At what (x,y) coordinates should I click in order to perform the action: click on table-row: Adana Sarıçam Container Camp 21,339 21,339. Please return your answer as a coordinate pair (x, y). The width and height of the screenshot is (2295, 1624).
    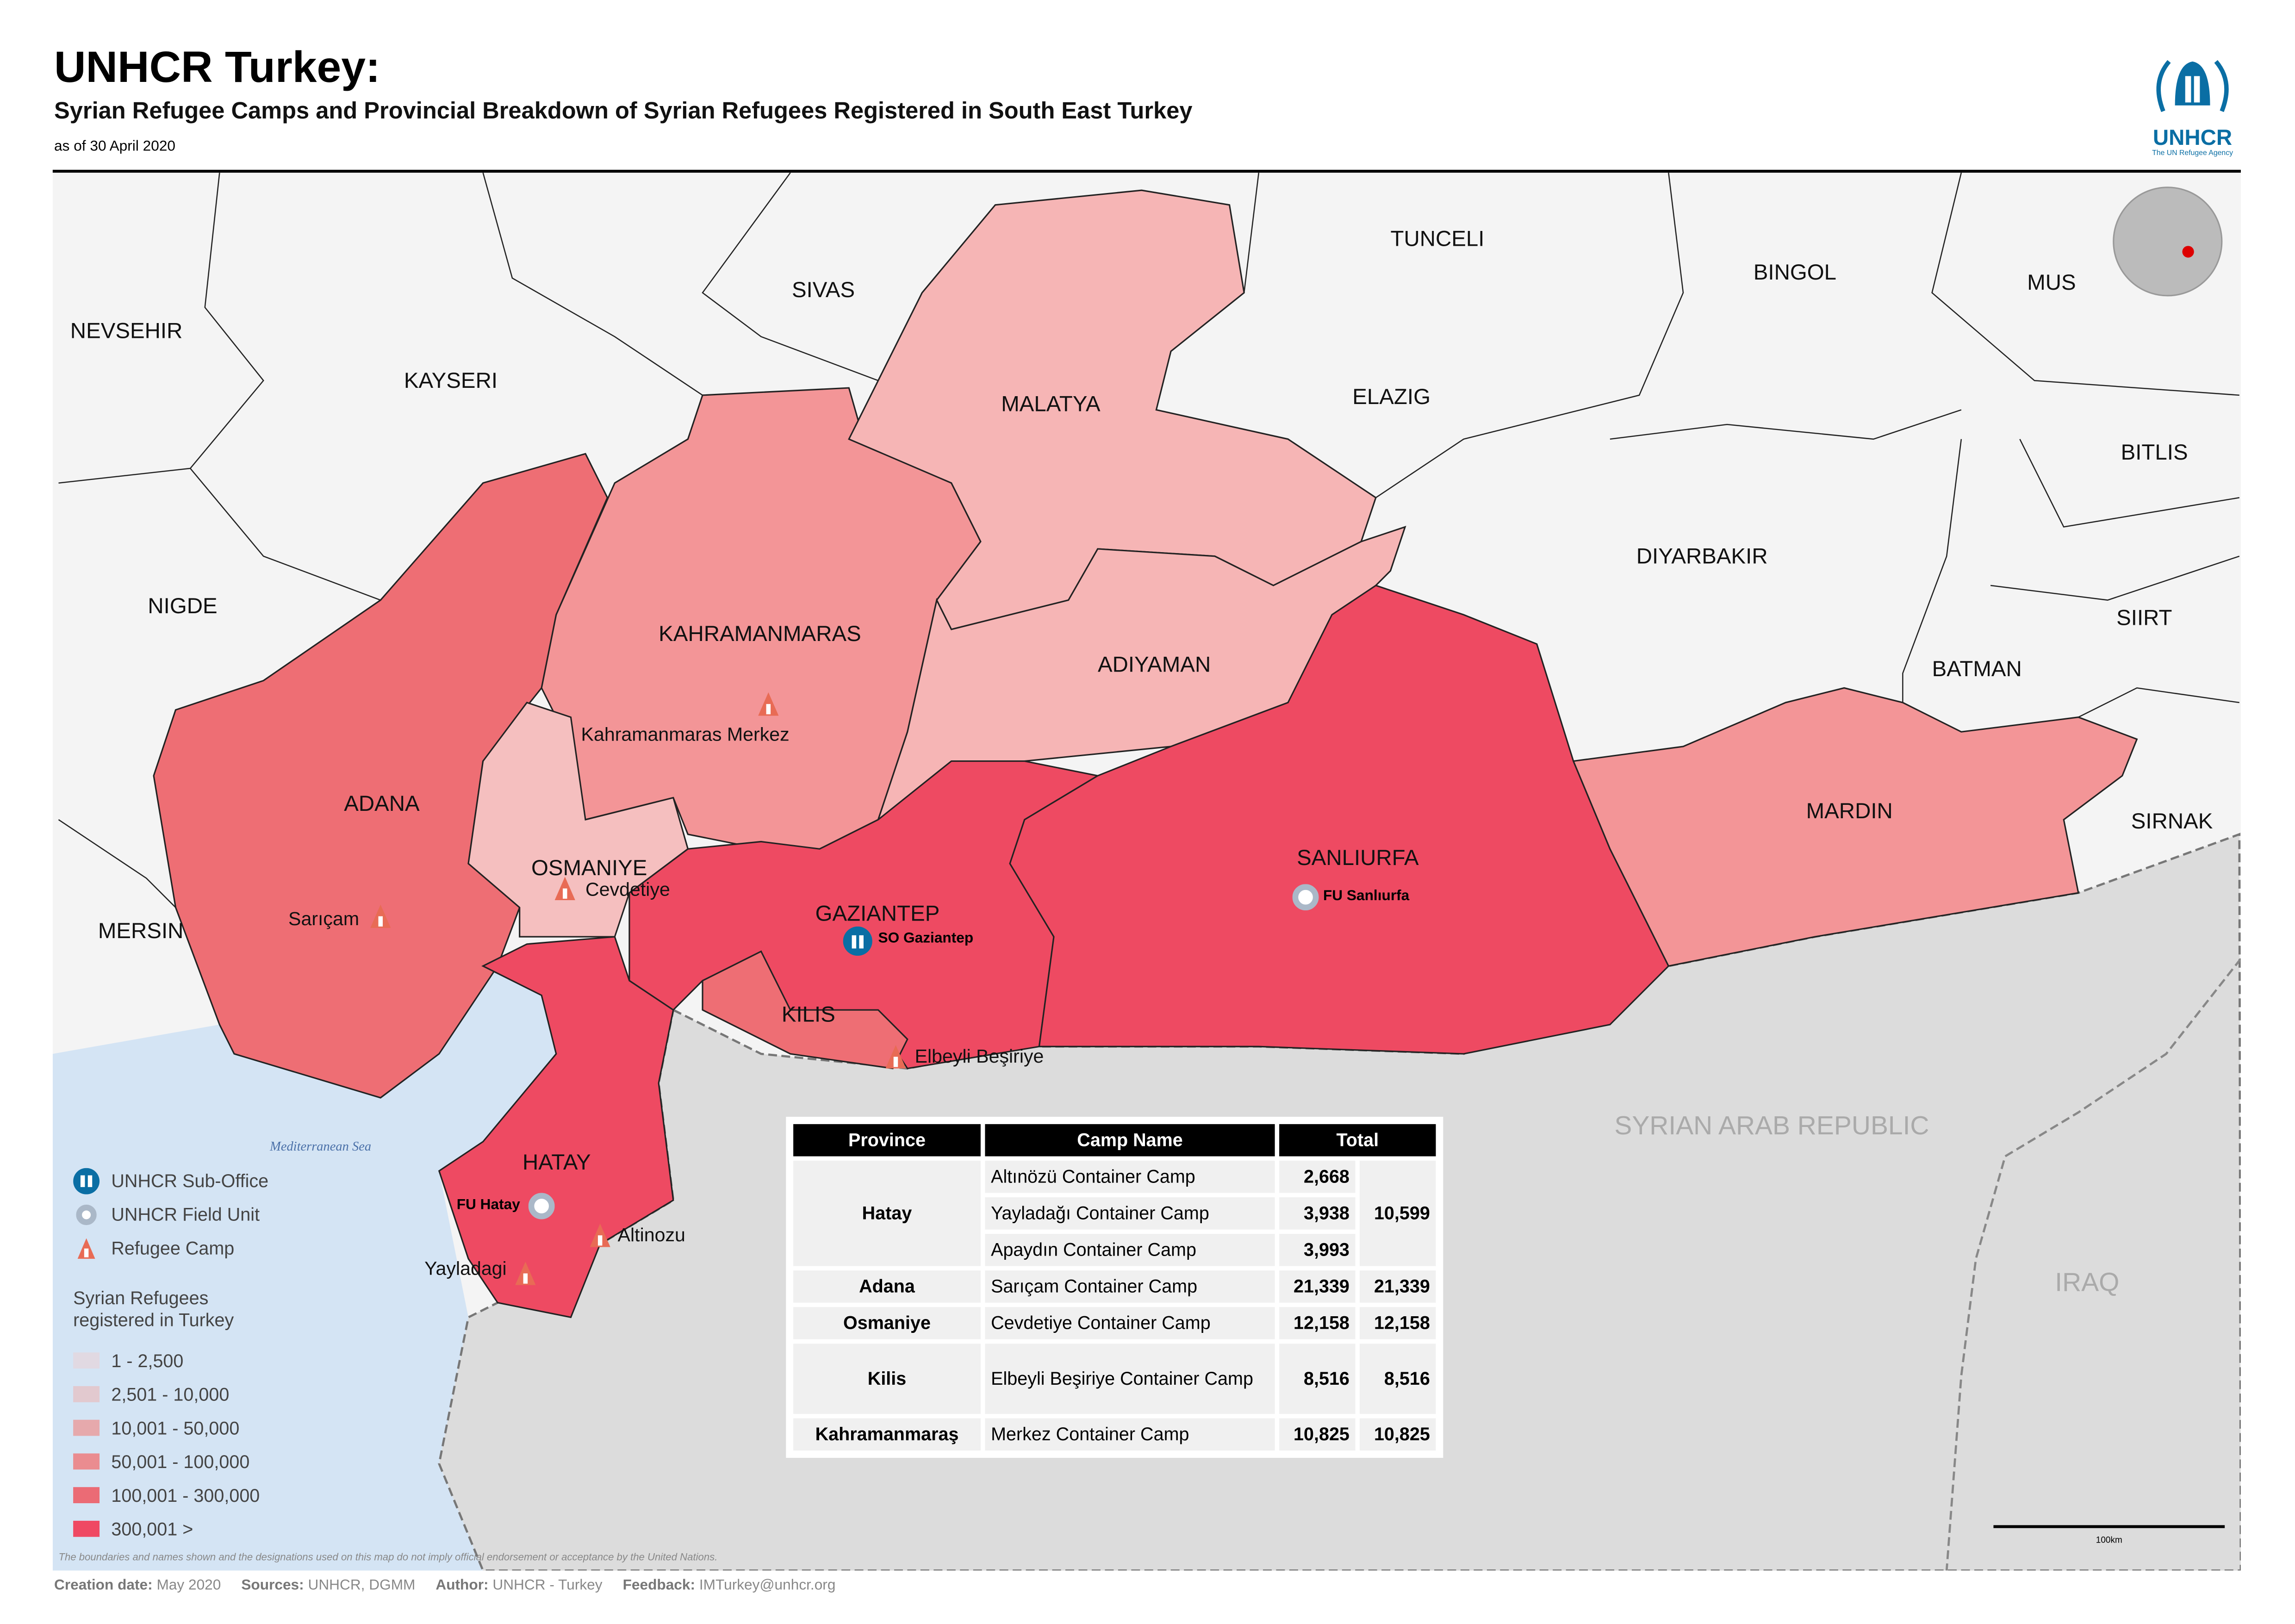
    Looking at the image, I should click on (1114, 1286).